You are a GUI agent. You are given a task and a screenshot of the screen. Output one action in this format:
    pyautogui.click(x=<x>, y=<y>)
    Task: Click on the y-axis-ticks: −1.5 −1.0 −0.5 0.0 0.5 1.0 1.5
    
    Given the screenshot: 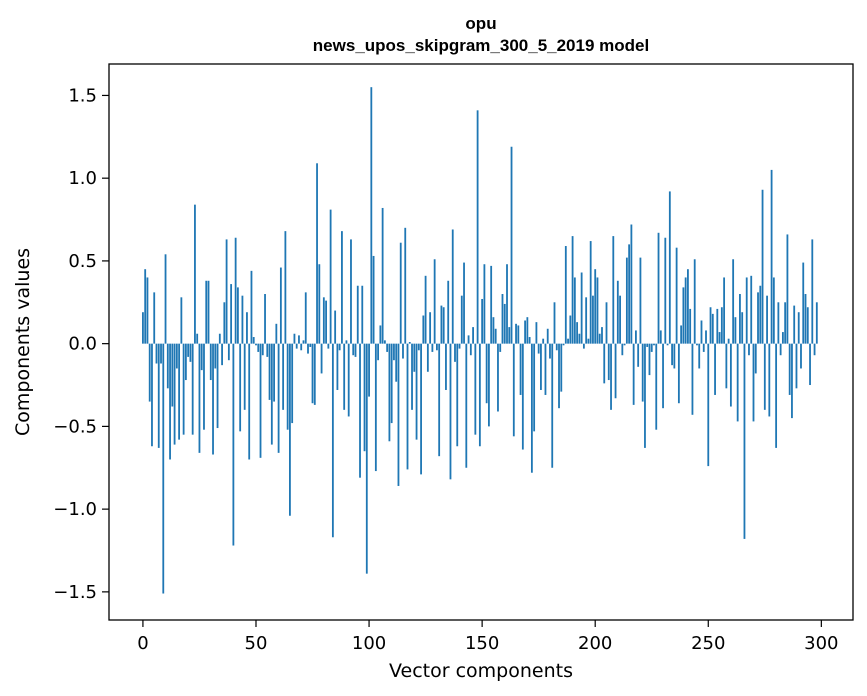 What is the action you would take?
    pyautogui.click(x=81, y=344)
    